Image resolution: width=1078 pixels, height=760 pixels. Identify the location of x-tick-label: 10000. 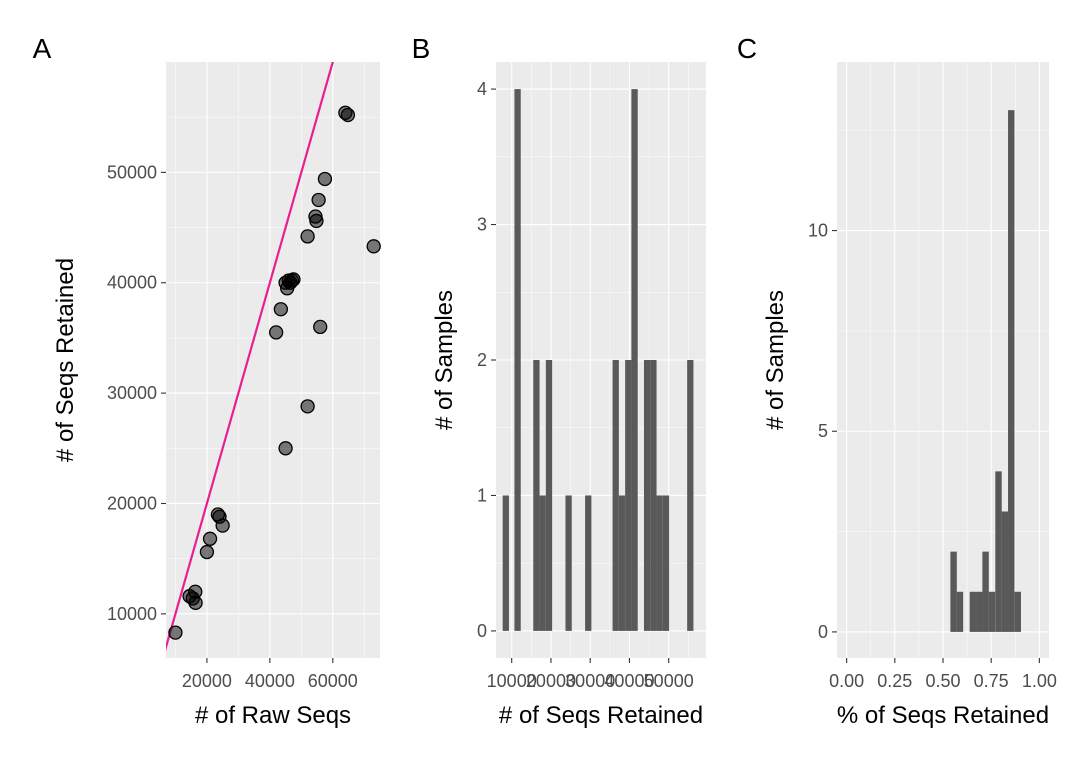
(512, 681).